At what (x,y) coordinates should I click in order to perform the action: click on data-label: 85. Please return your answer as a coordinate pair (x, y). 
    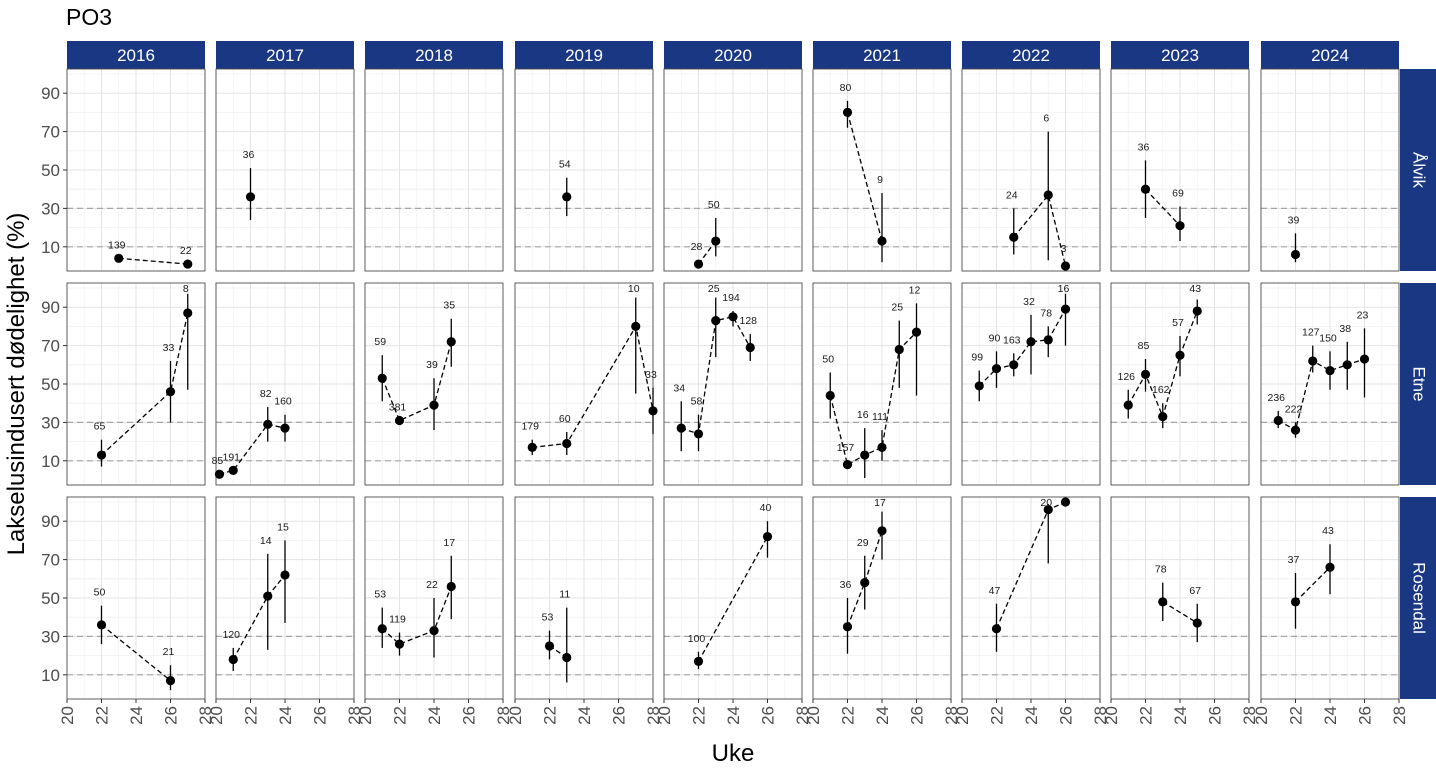
    Looking at the image, I should click on (218, 461).